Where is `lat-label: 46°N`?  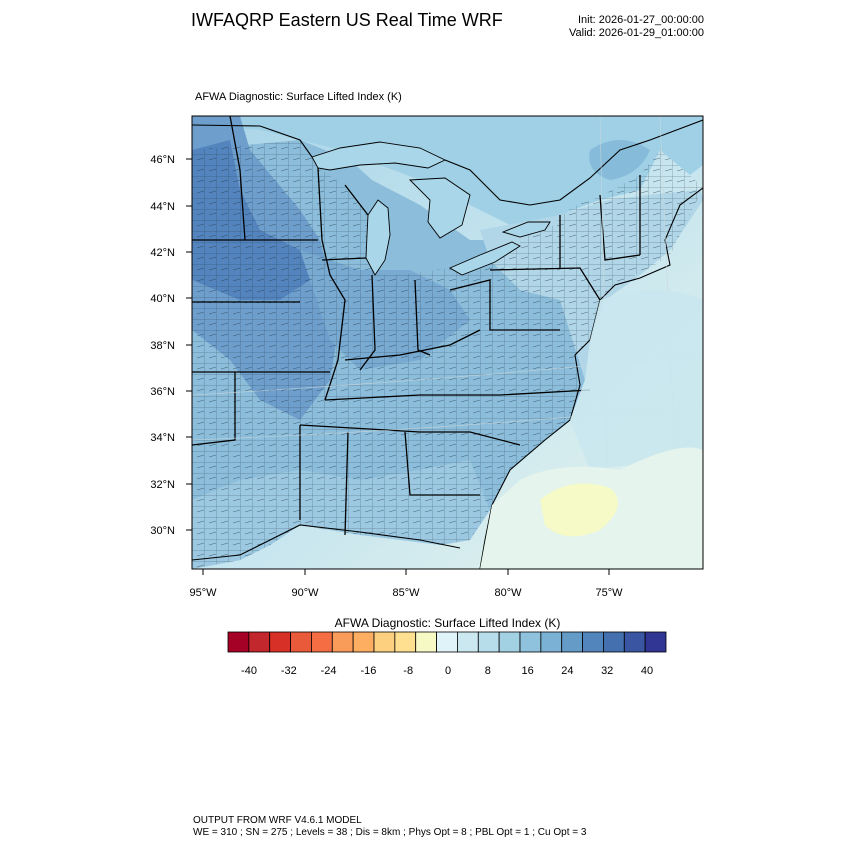 lat-label: 46°N is located at coordinates (162, 160).